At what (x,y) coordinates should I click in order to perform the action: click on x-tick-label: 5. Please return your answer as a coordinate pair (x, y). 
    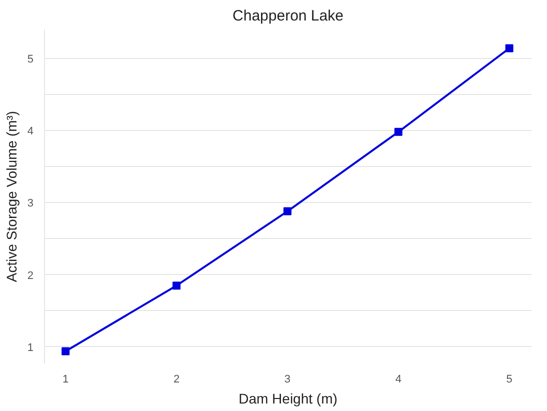
    Looking at the image, I should click on (509, 380).